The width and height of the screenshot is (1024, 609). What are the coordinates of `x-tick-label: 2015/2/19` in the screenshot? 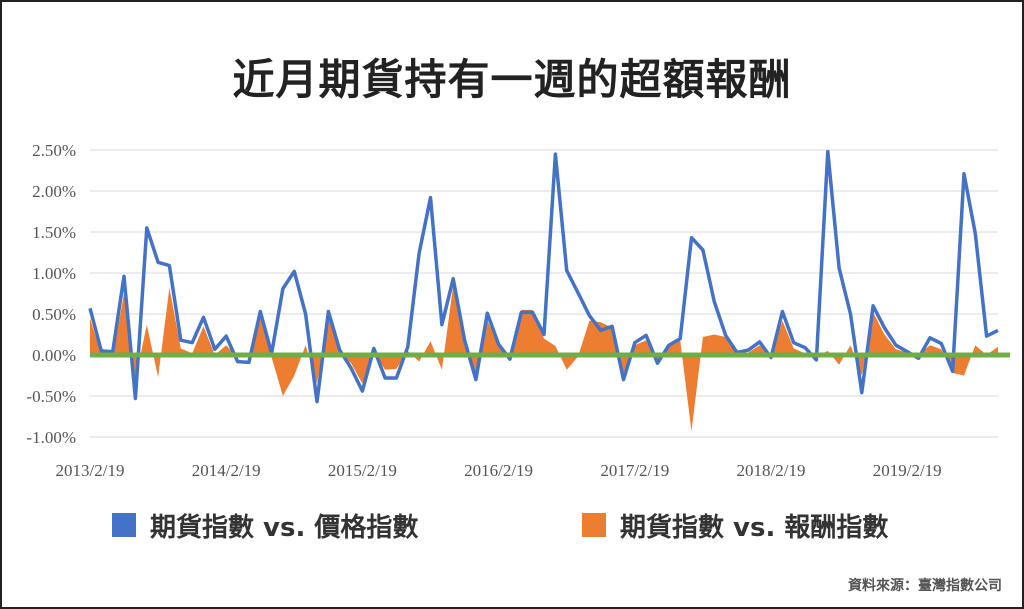 It's located at (362, 470).